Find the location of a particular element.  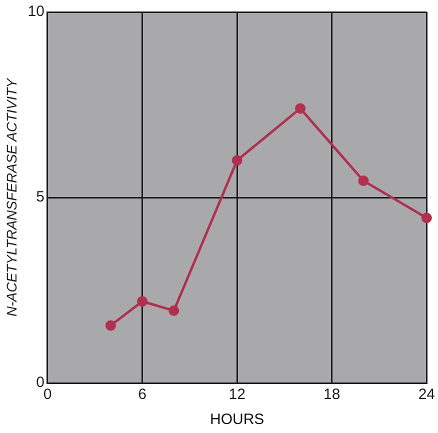

y-axis-title: N-ACETYLTRANSFERASE ACTIVITY is located at coordinates (11, 196).